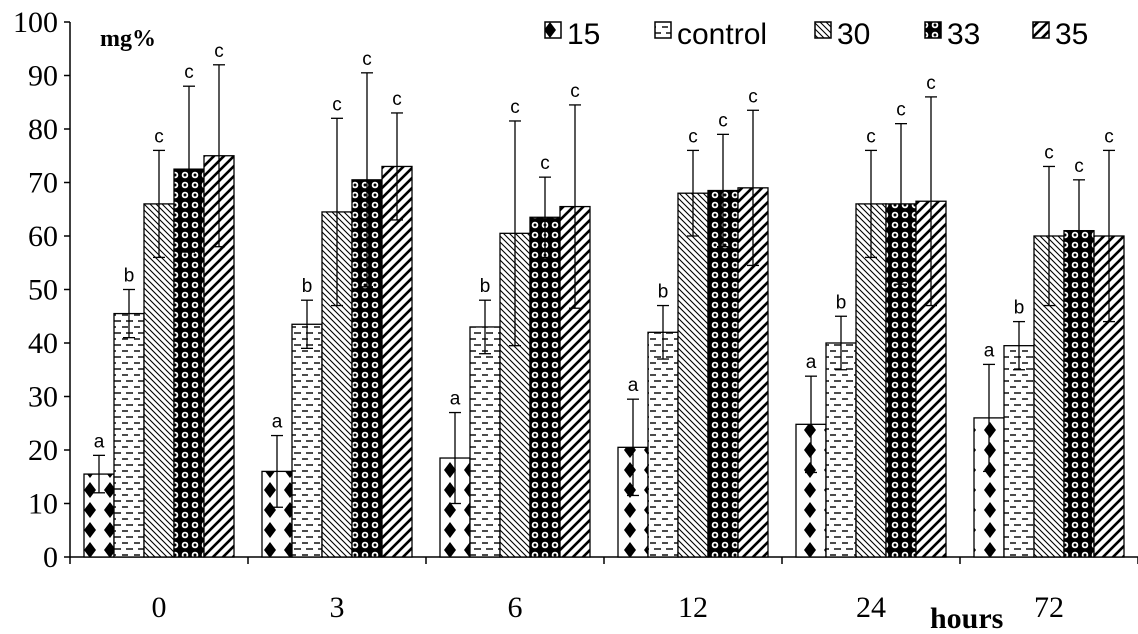 The image size is (1138, 634). What do you see at coordinates (43, 343) in the screenshot?
I see `y-tick-label: 40` at bounding box center [43, 343].